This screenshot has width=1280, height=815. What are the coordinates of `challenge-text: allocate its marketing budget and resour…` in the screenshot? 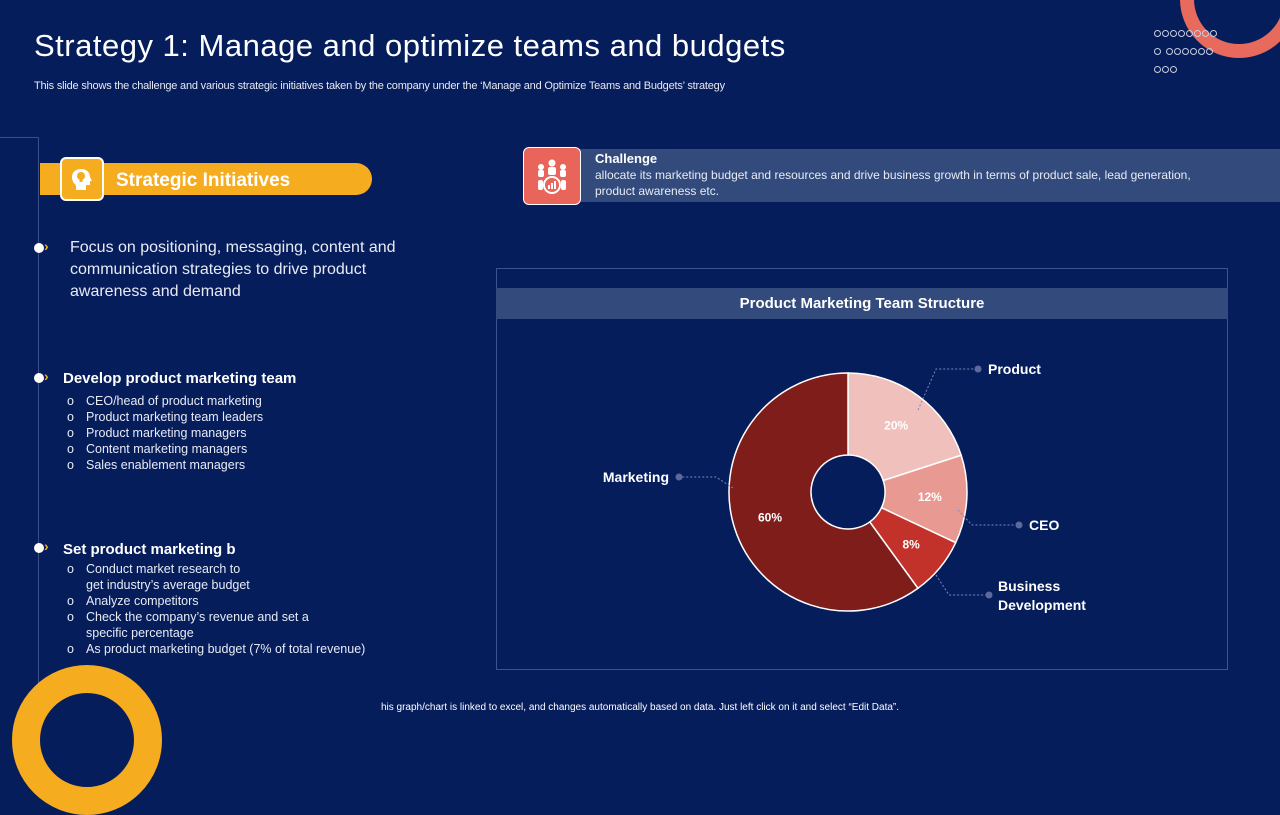 It's located at (893, 183).